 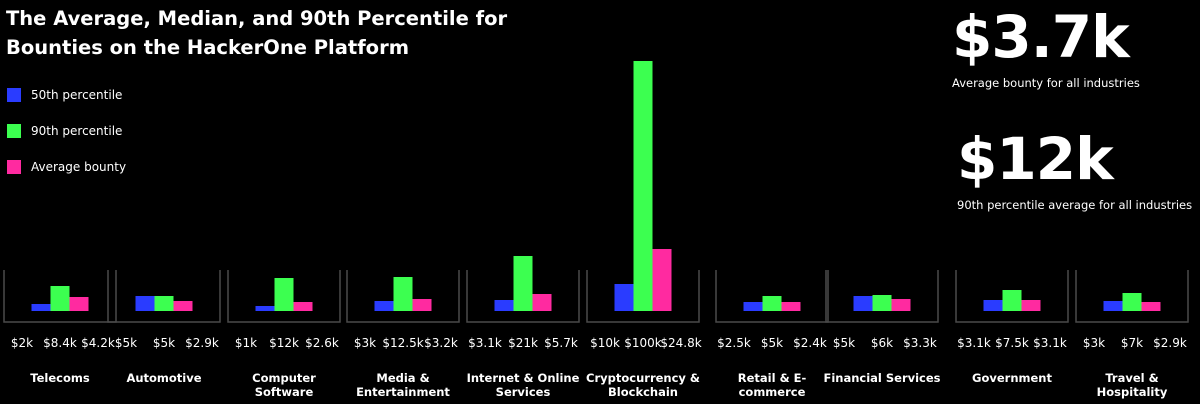 I want to click on value-label-retail-e-commerce-average-bounty: $2.4k, so click(x=810, y=343).